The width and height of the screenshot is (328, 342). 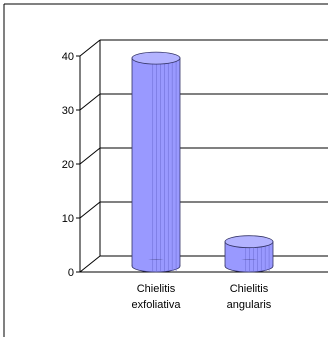 What do you see at coordinates (71, 273) in the screenshot?
I see `y-tick-label: 0` at bounding box center [71, 273].